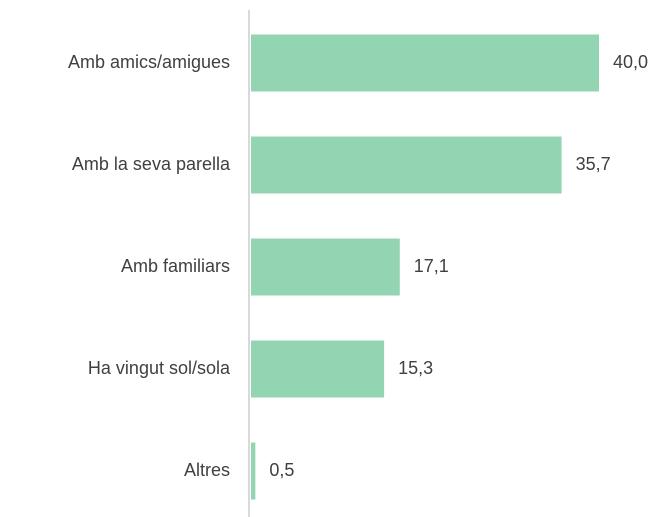 The height and width of the screenshot is (517, 663). What do you see at coordinates (431, 266) in the screenshot?
I see `value-label: 17,1` at bounding box center [431, 266].